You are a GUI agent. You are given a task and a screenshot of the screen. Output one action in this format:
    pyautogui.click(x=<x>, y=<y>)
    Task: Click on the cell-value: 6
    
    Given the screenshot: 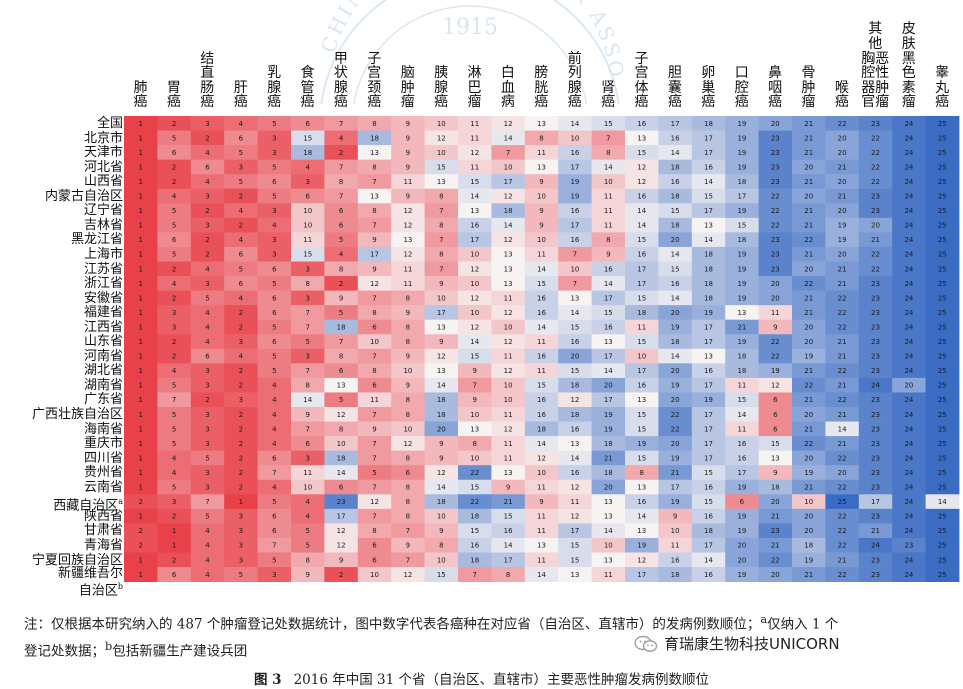 What is the action you would take?
    pyautogui.click(x=241, y=255)
    